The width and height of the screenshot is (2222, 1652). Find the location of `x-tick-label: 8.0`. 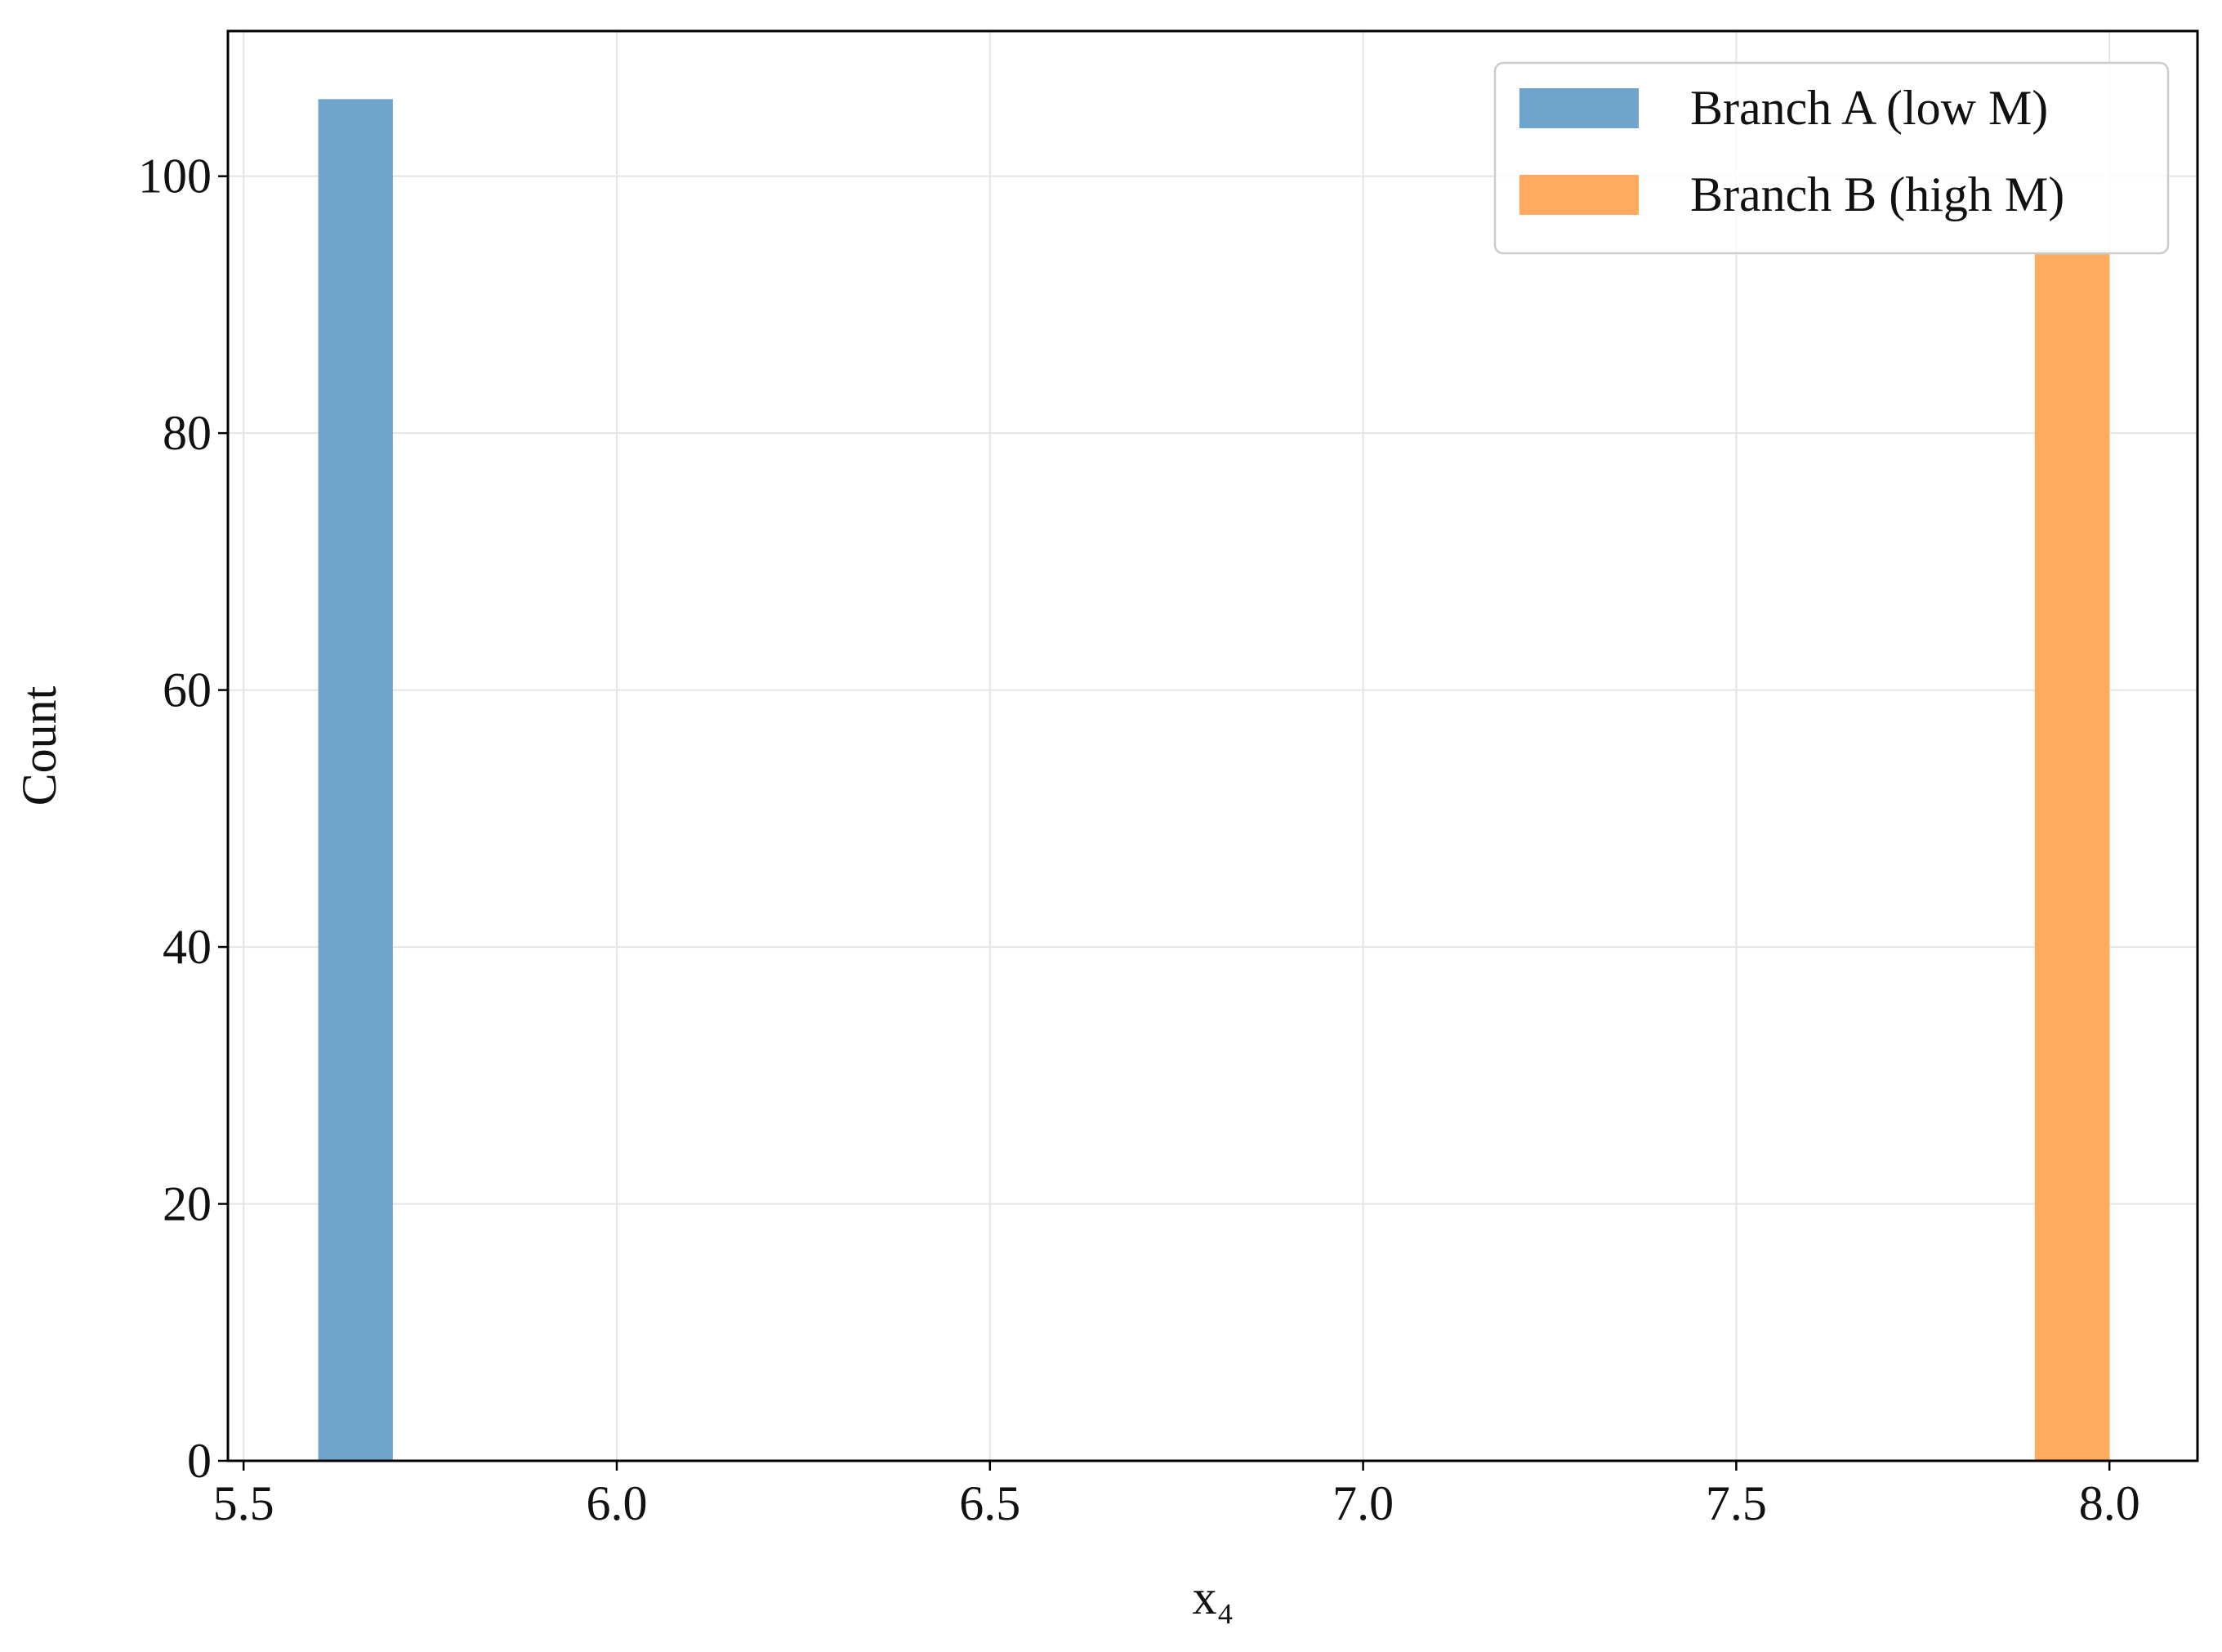

x-tick-label: 8.0 is located at coordinates (2109, 1503).